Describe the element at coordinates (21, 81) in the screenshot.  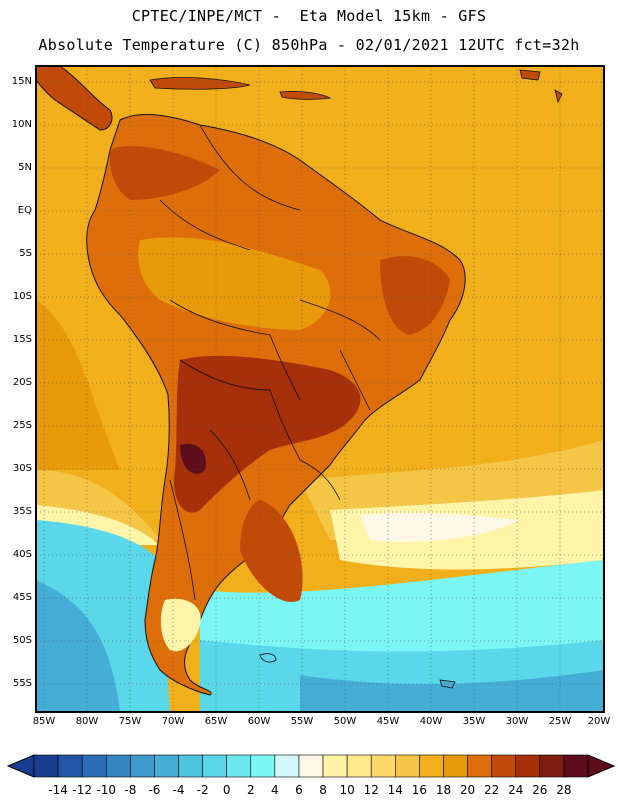
I see `lat-label-15n: 15N` at that location.